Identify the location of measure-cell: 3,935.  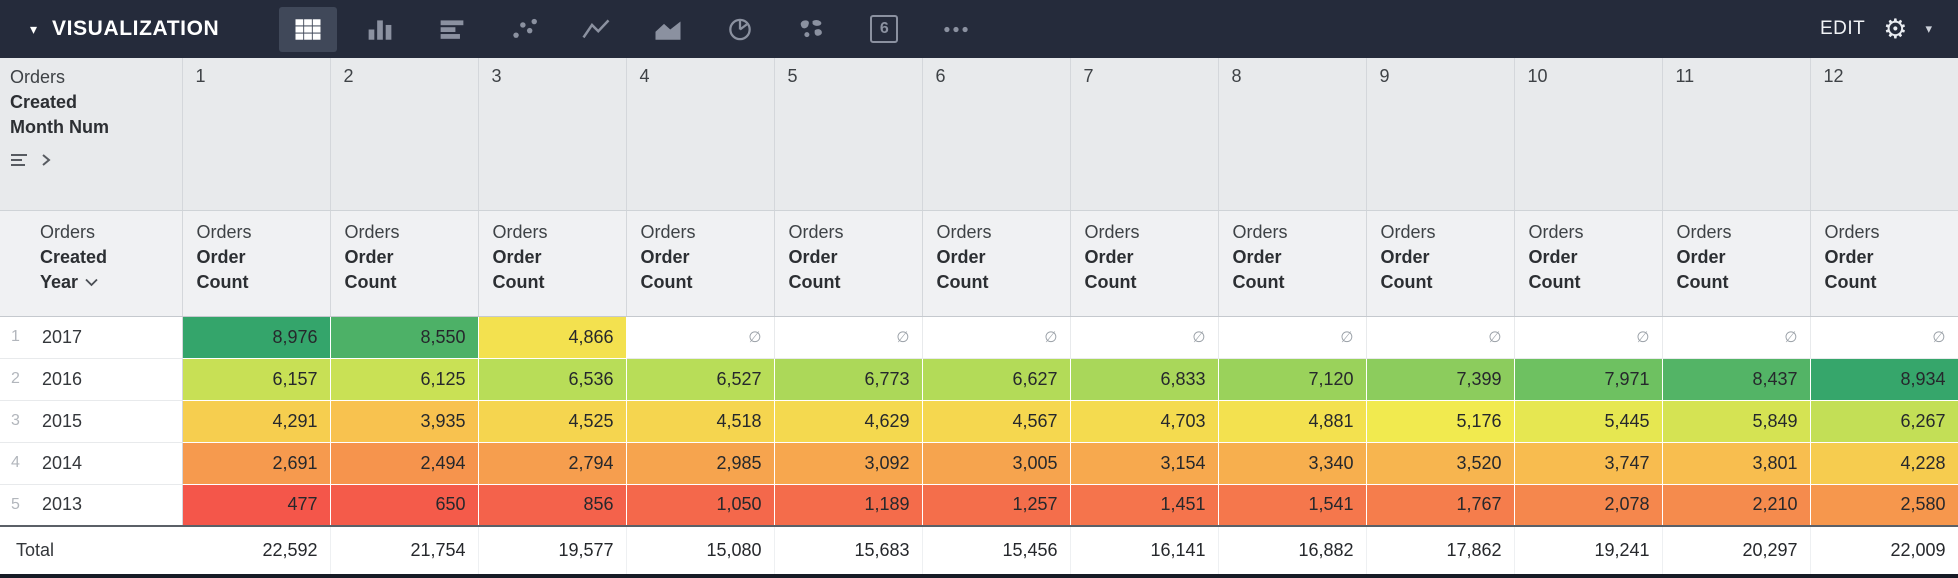
(404, 421).